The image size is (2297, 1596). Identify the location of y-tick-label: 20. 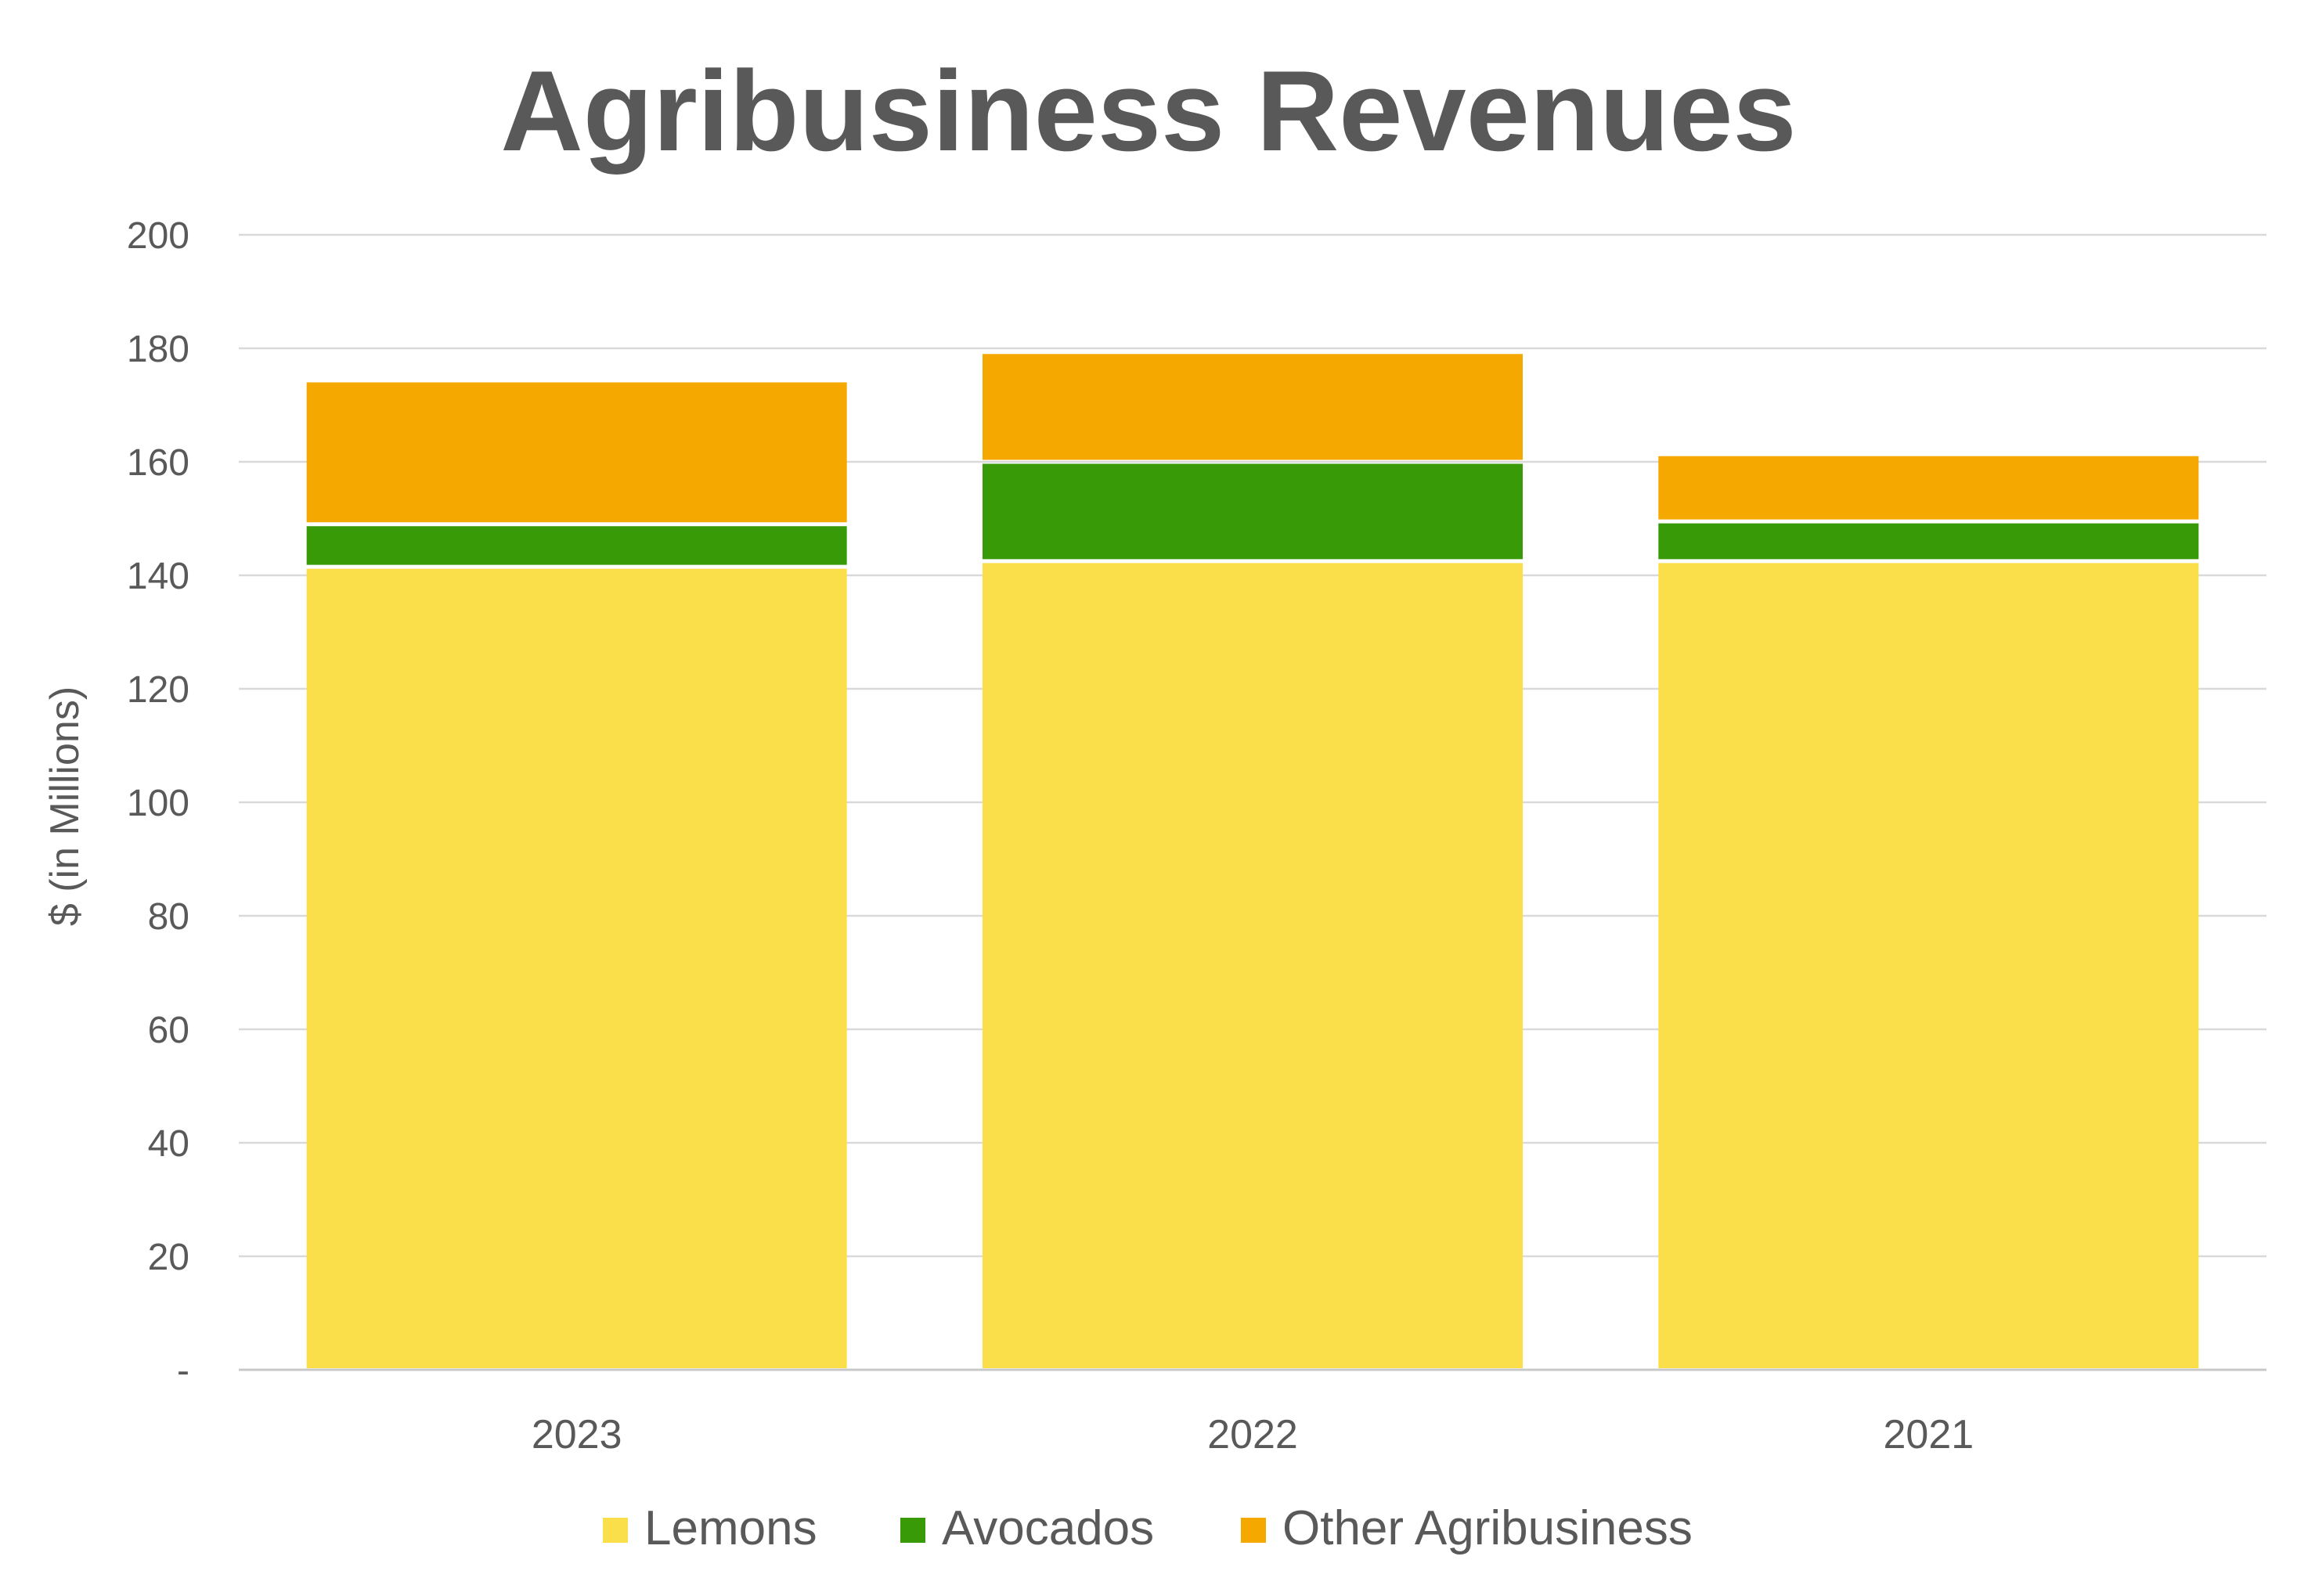
(168, 1257).